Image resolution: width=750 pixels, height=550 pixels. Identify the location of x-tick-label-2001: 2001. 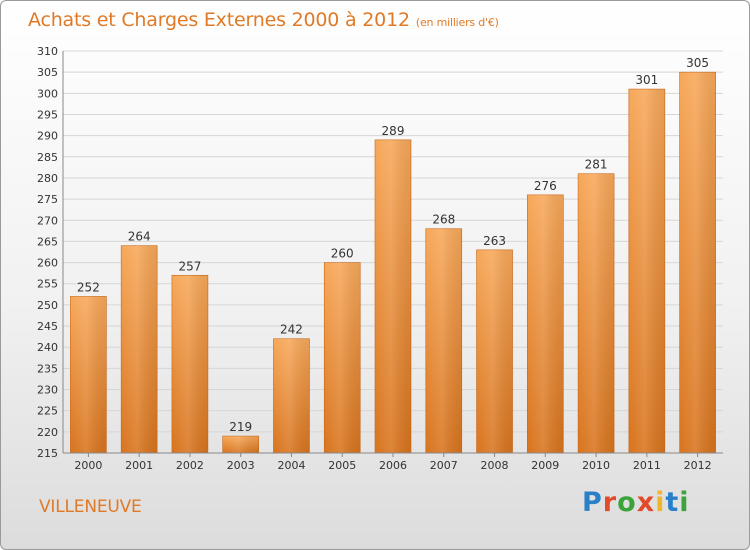
(139, 465).